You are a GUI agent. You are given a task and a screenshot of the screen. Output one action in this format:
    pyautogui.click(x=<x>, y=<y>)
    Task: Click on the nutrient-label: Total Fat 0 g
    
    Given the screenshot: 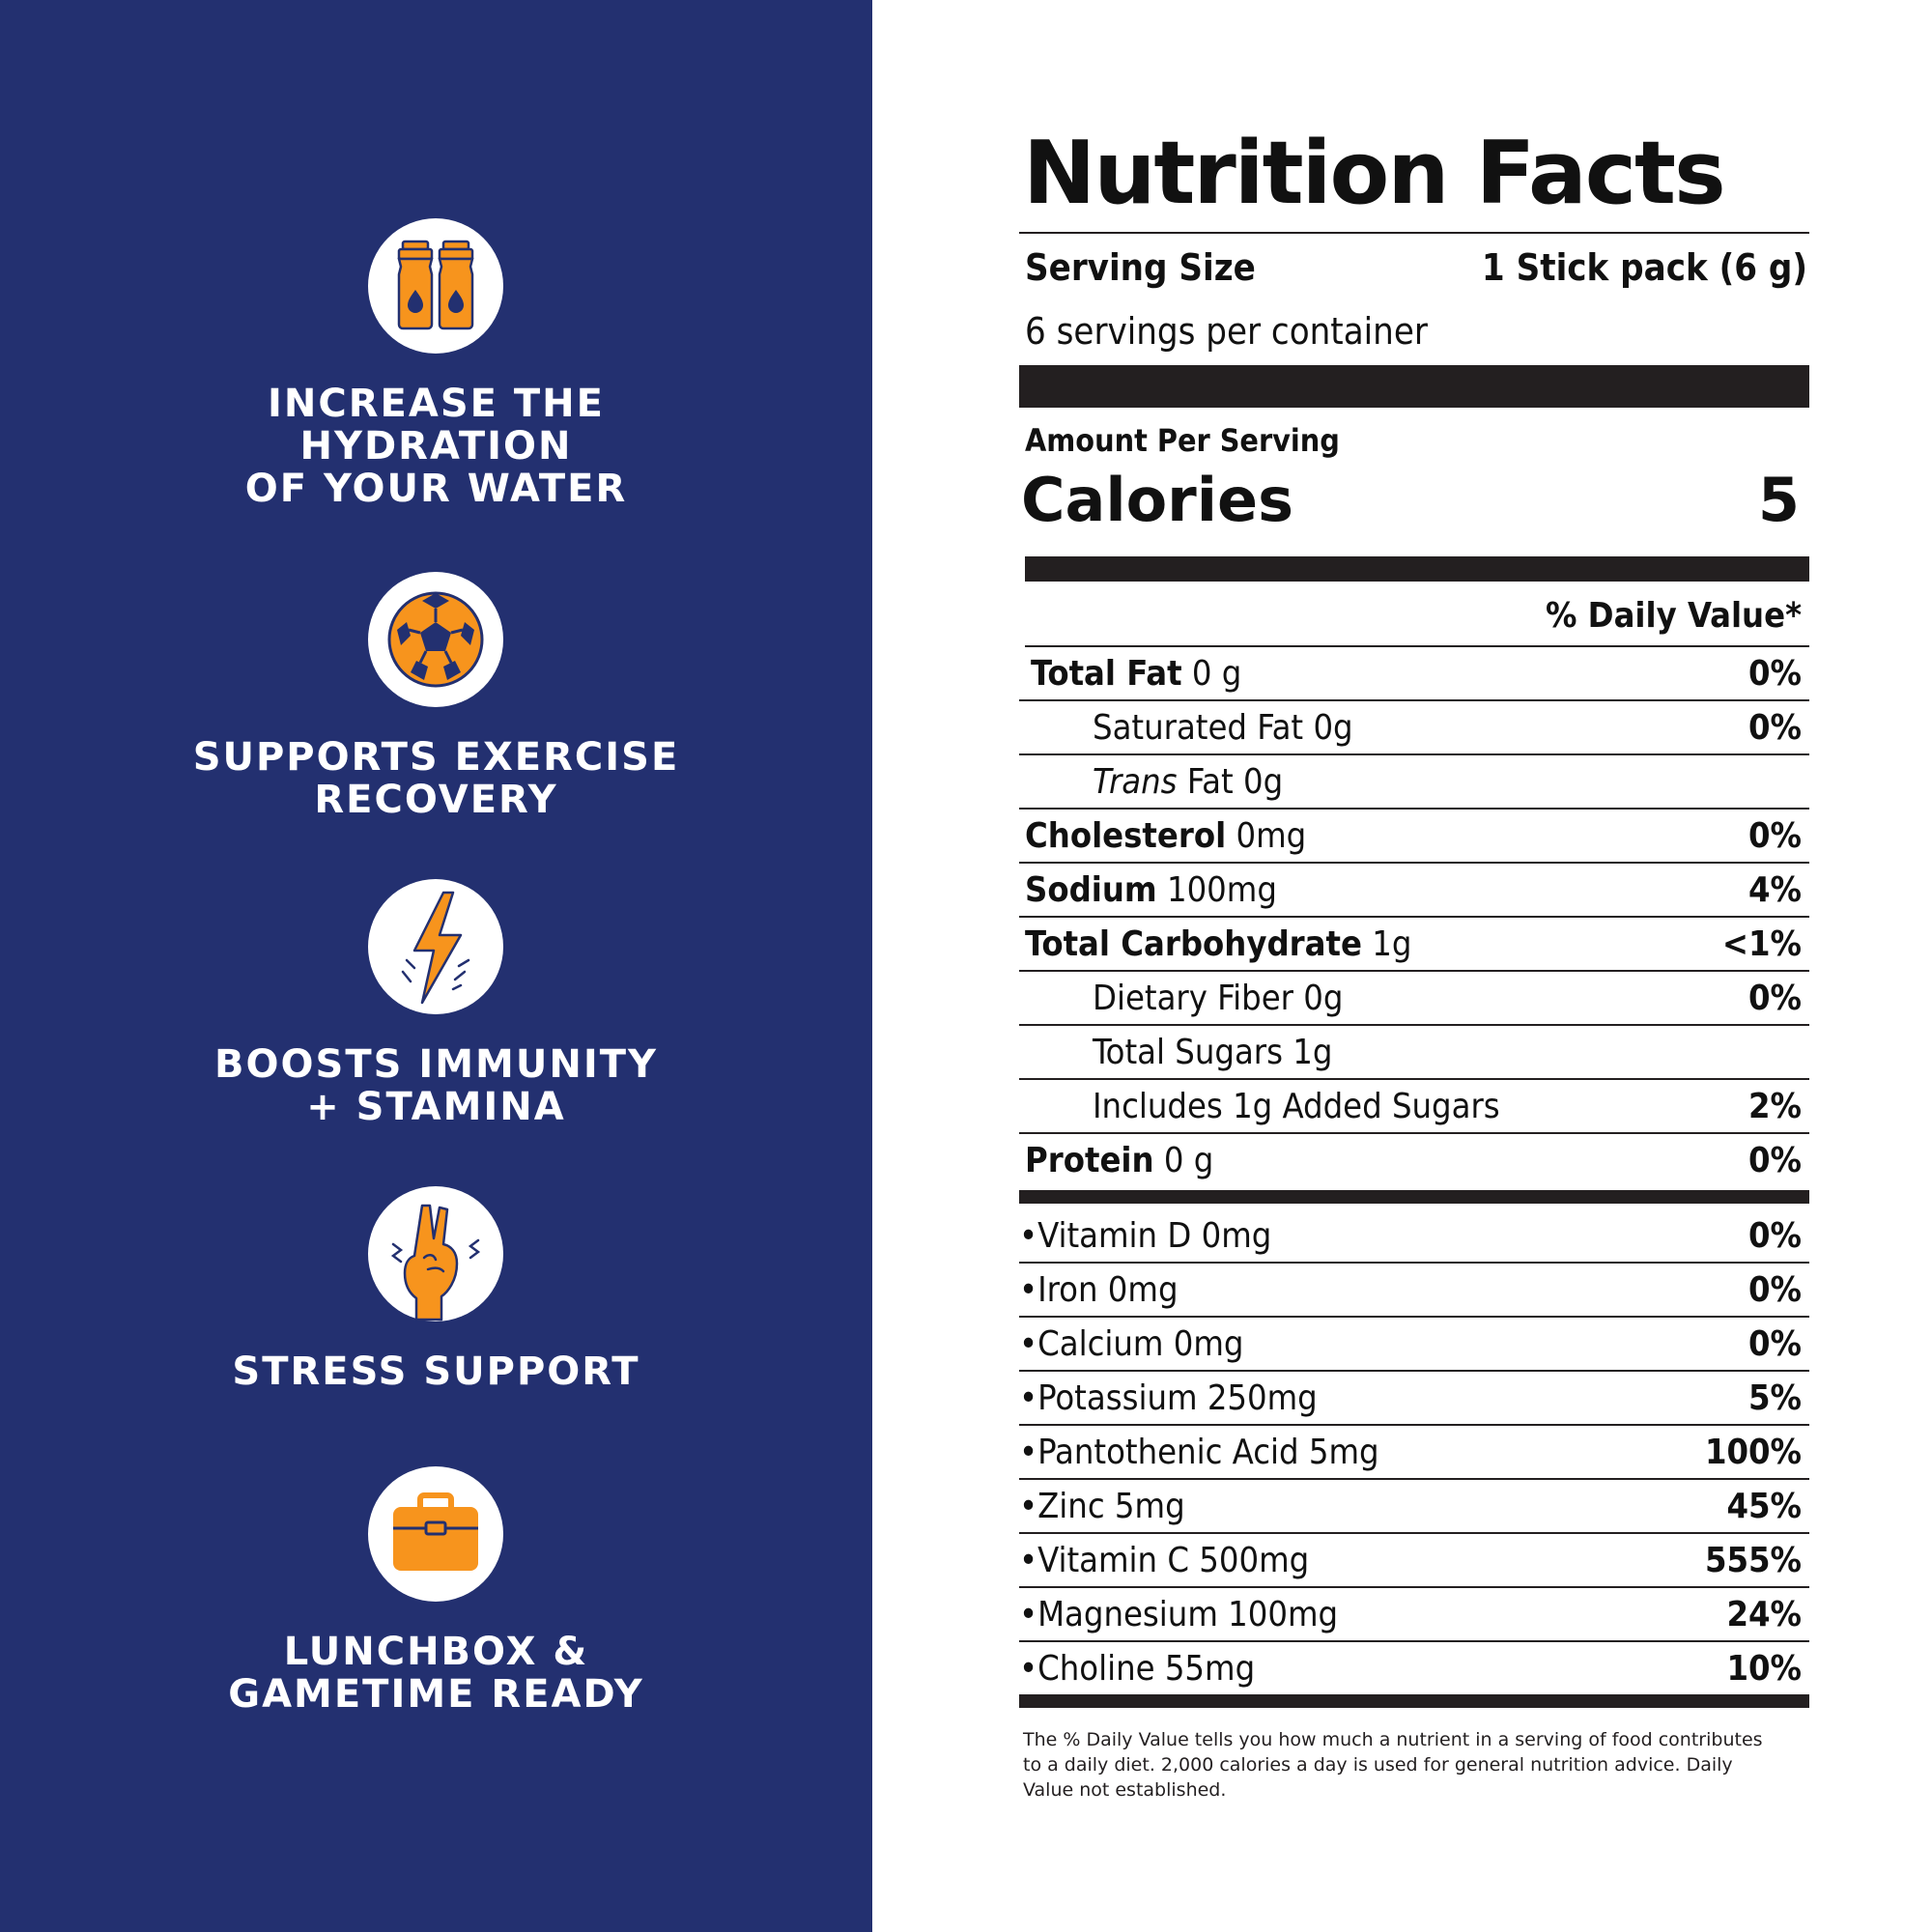 What is the action you would take?
    pyautogui.click(x=1136, y=674)
    